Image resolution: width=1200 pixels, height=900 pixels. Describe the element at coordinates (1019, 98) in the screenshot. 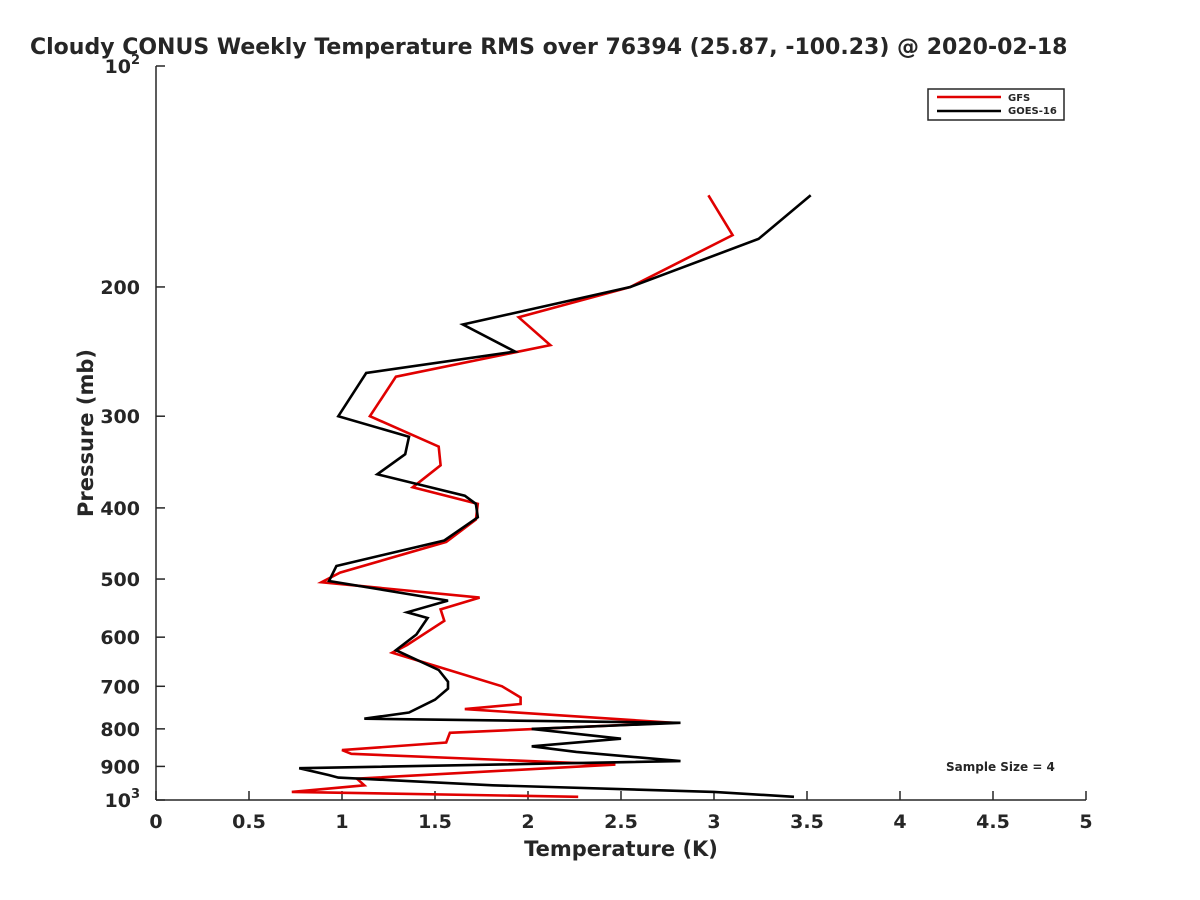

I see `legend-label-gfs: GFS` at that location.